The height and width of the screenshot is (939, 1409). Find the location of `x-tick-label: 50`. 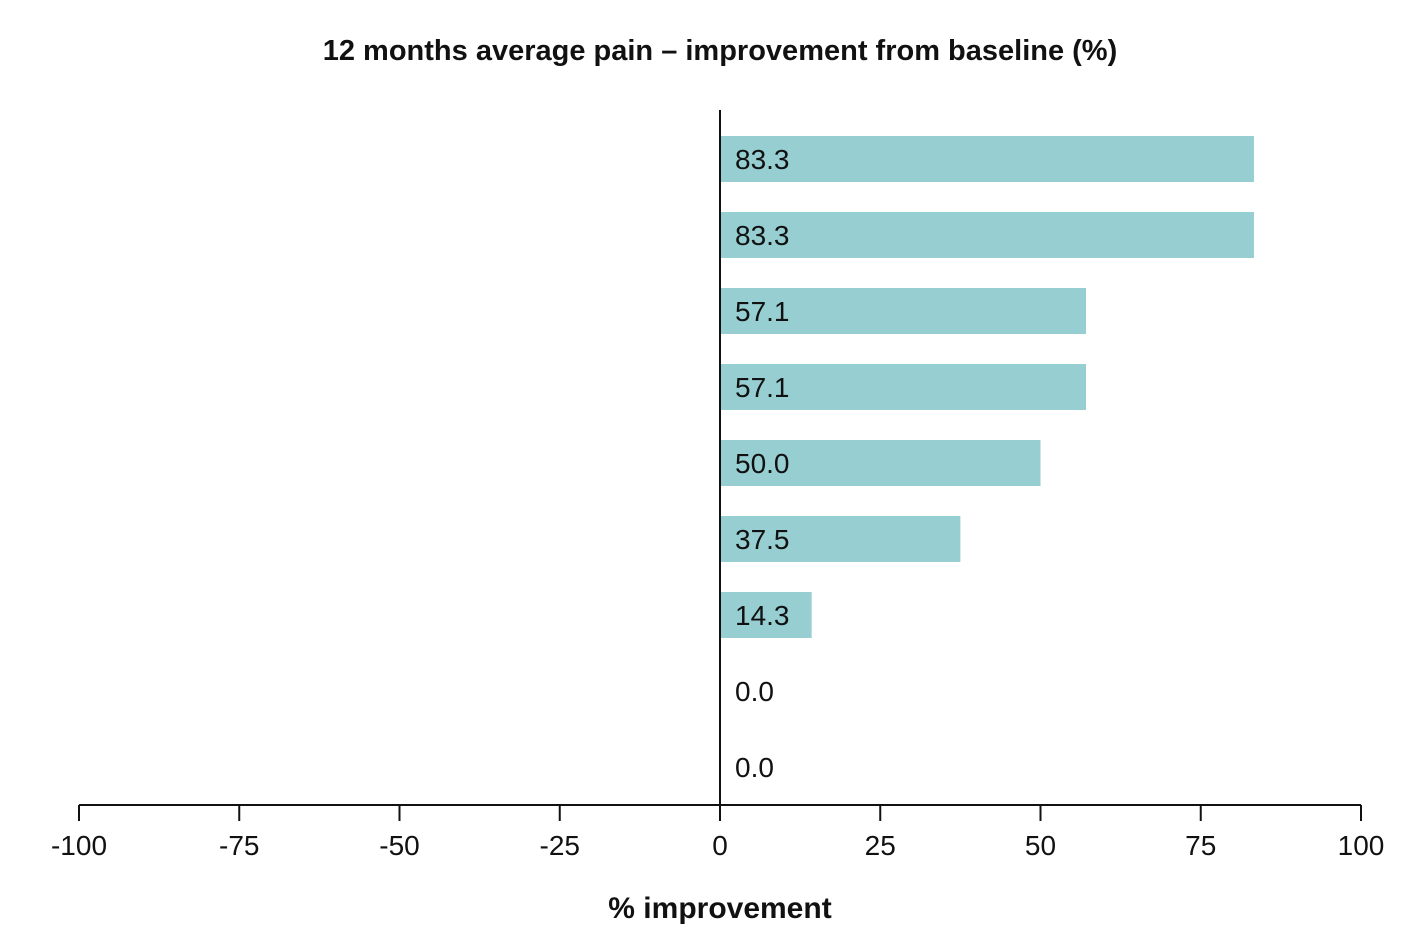

x-tick-label: 50 is located at coordinates (1040, 845).